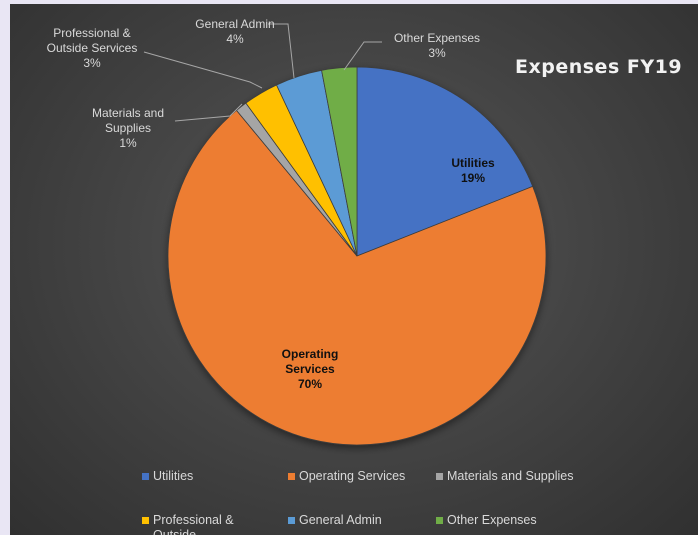 The image size is (698, 535). Describe the element at coordinates (310, 369) in the screenshot. I see `data-label-operating-services: Operating Services 70%` at that location.